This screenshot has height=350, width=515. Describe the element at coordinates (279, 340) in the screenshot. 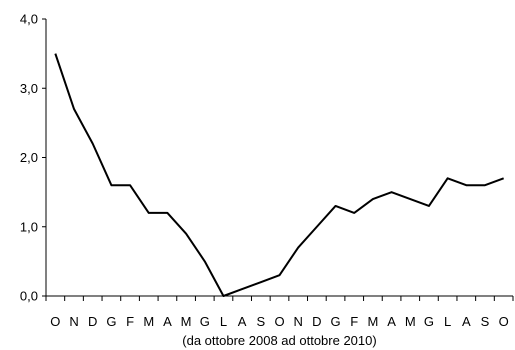

I see `x-axis-label: (da ottobre 2008 ad ottobre 2010)` at that location.